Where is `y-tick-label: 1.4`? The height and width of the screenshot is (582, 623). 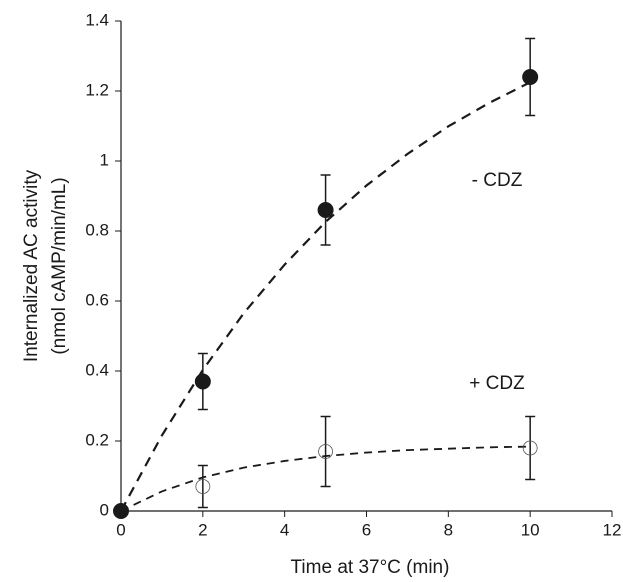 y-tick-label: 1.4 is located at coordinates (97, 19).